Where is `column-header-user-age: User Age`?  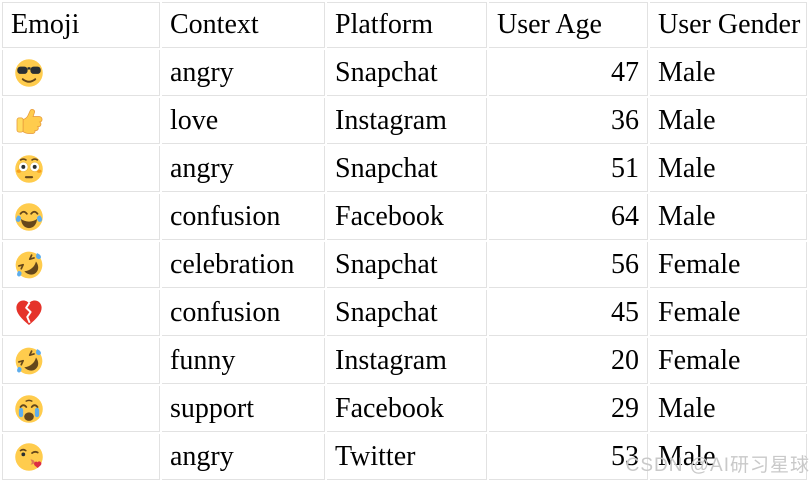
column-header-user-age: User Age is located at coordinates (568, 25).